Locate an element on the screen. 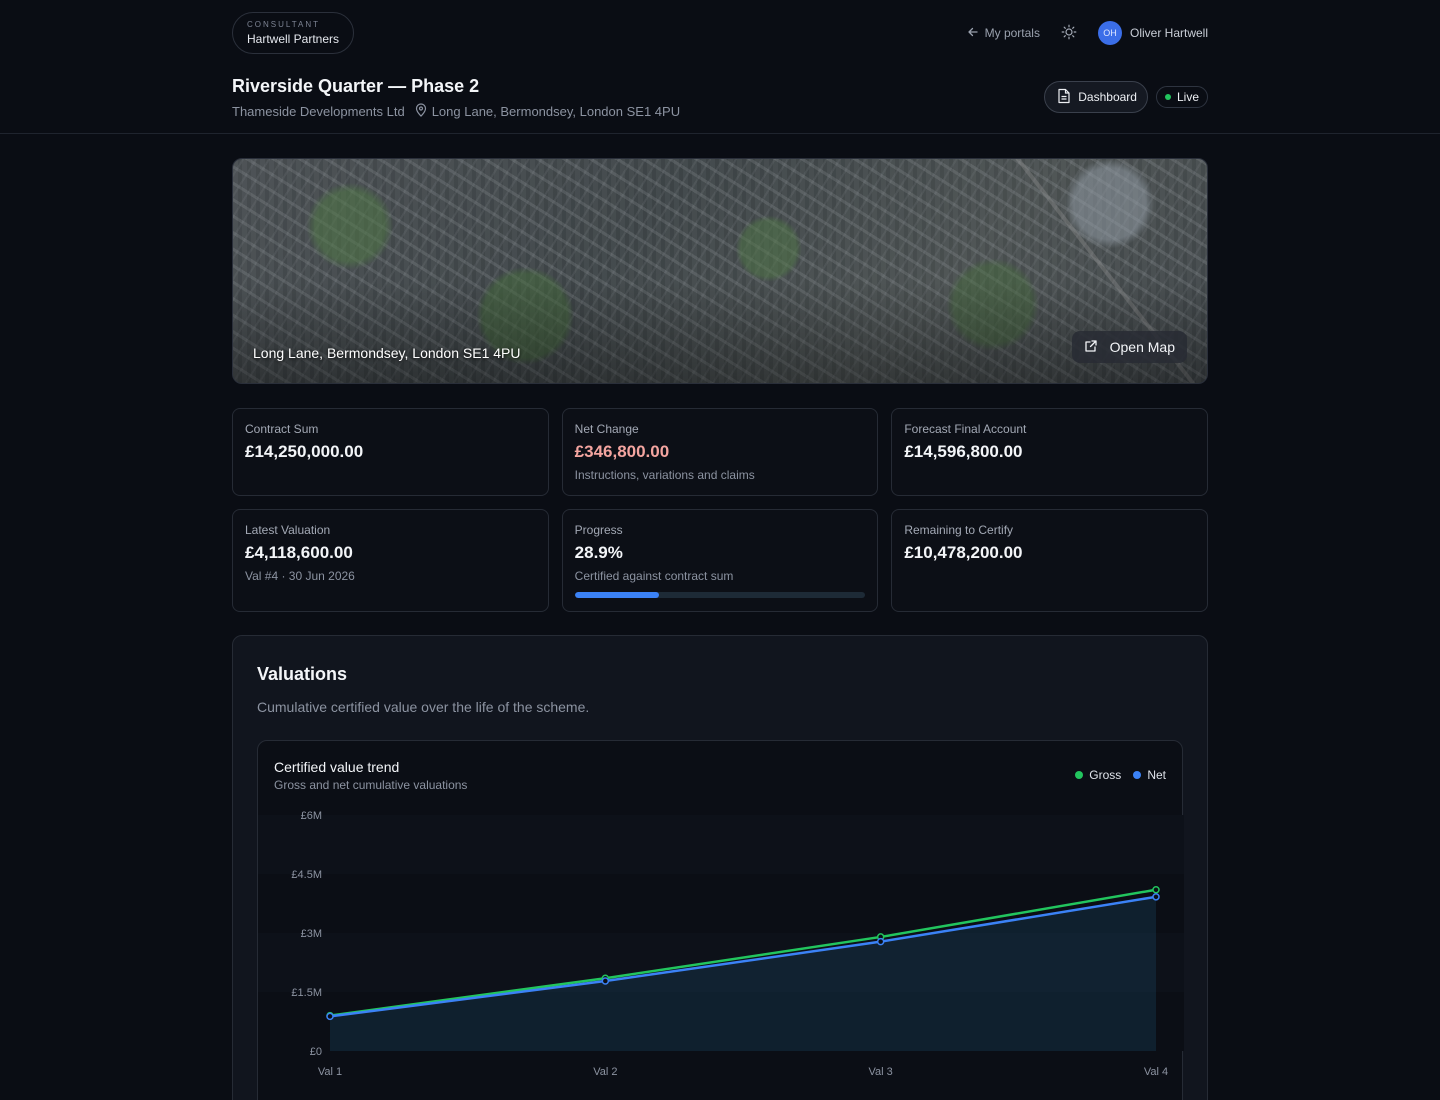 This screenshot has width=1440, height=1100. legend-label: Net is located at coordinates (1156, 775).